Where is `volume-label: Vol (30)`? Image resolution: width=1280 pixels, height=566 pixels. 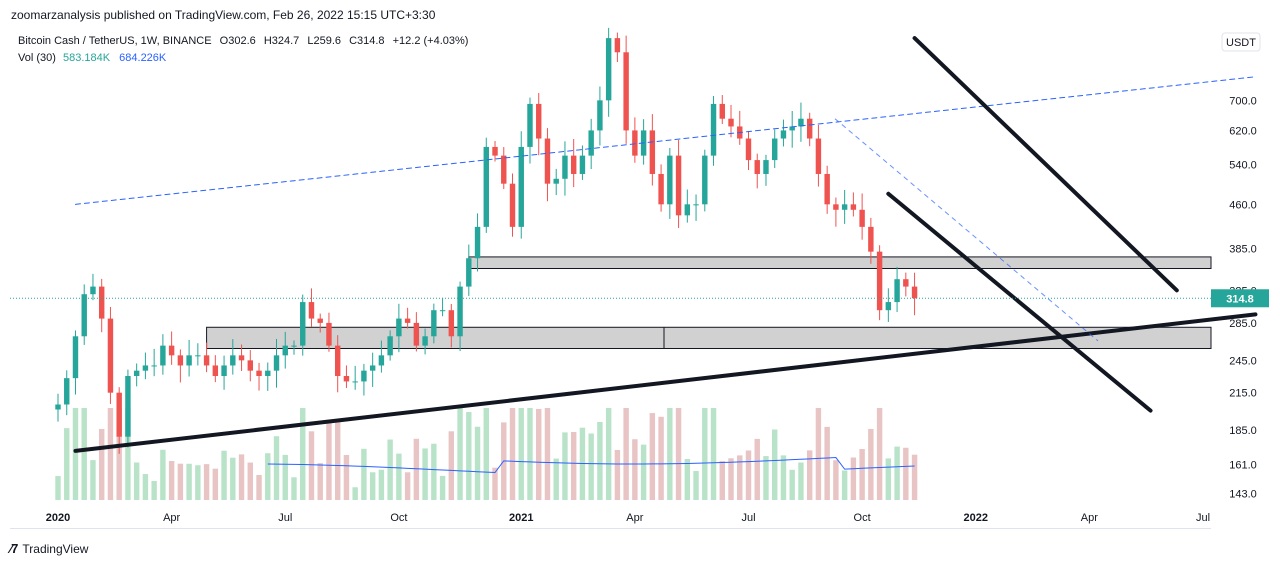
volume-label: Vol (30) is located at coordinates (37, 58).